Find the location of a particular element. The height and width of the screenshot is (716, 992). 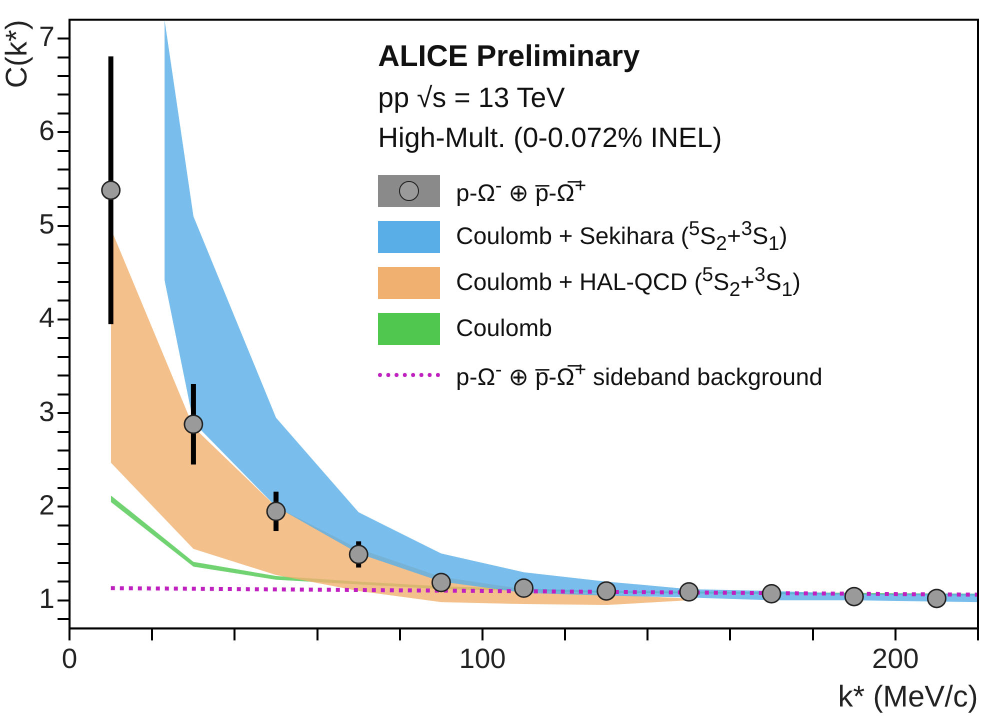

x-axis-title: k* (MeV/c) is located at coordinates (908, 697).